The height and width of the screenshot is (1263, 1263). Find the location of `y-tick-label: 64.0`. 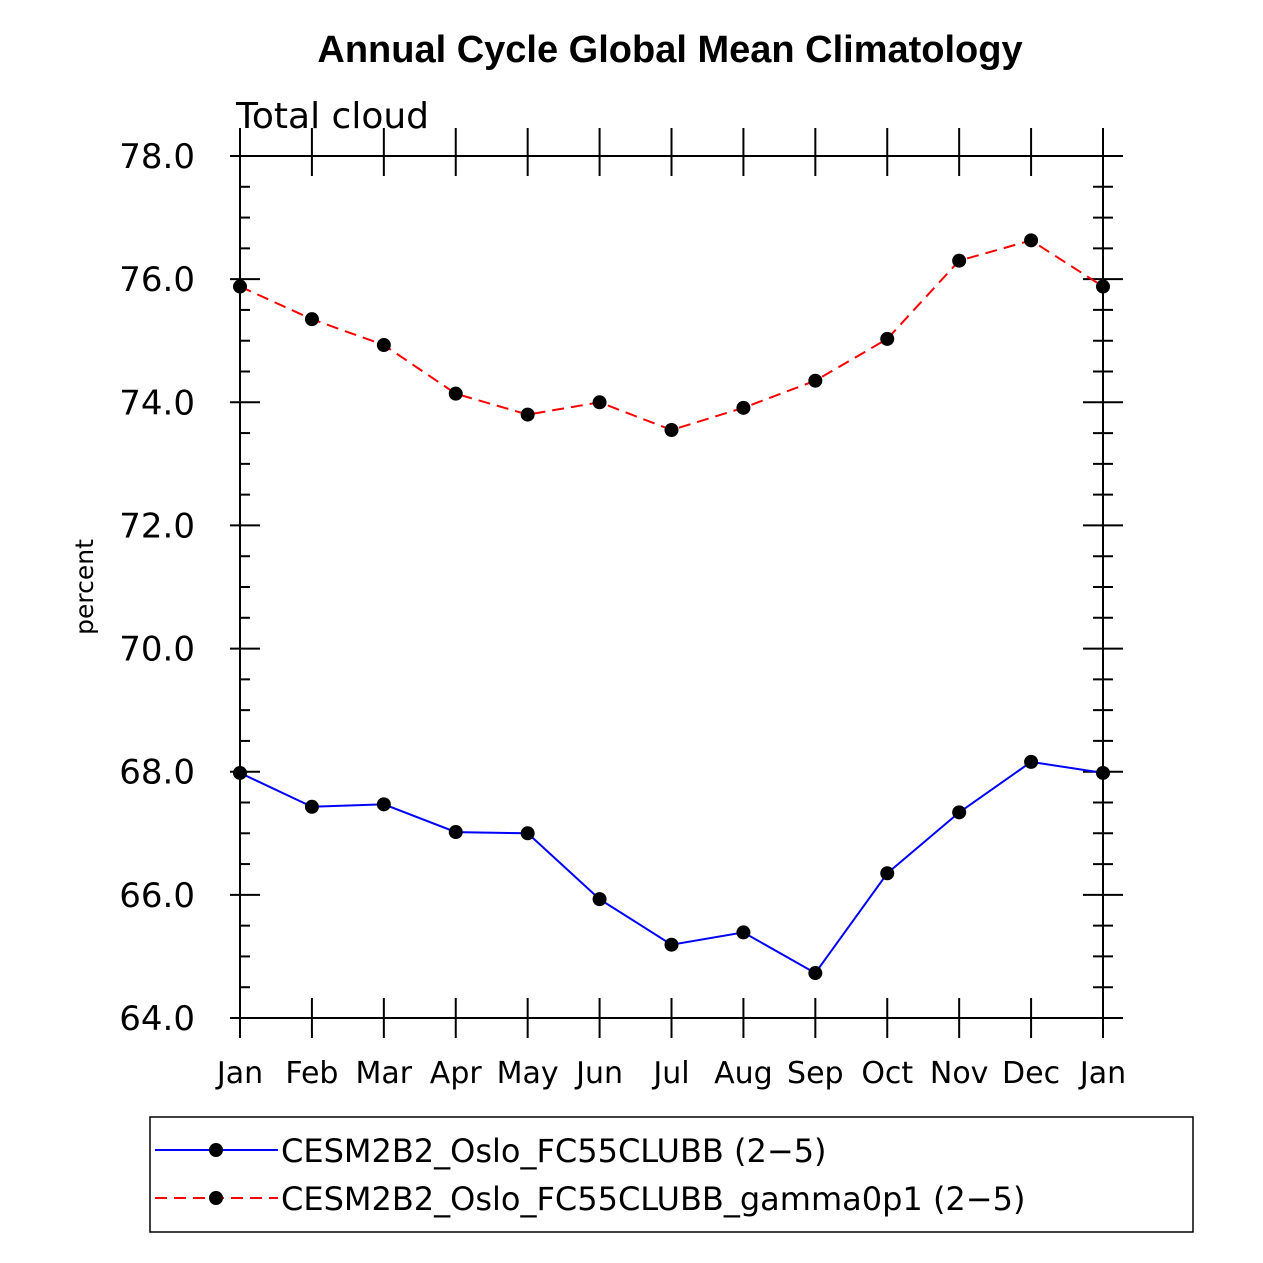

y-tick-label: 64.0 is located at coordinates (157, 1019).